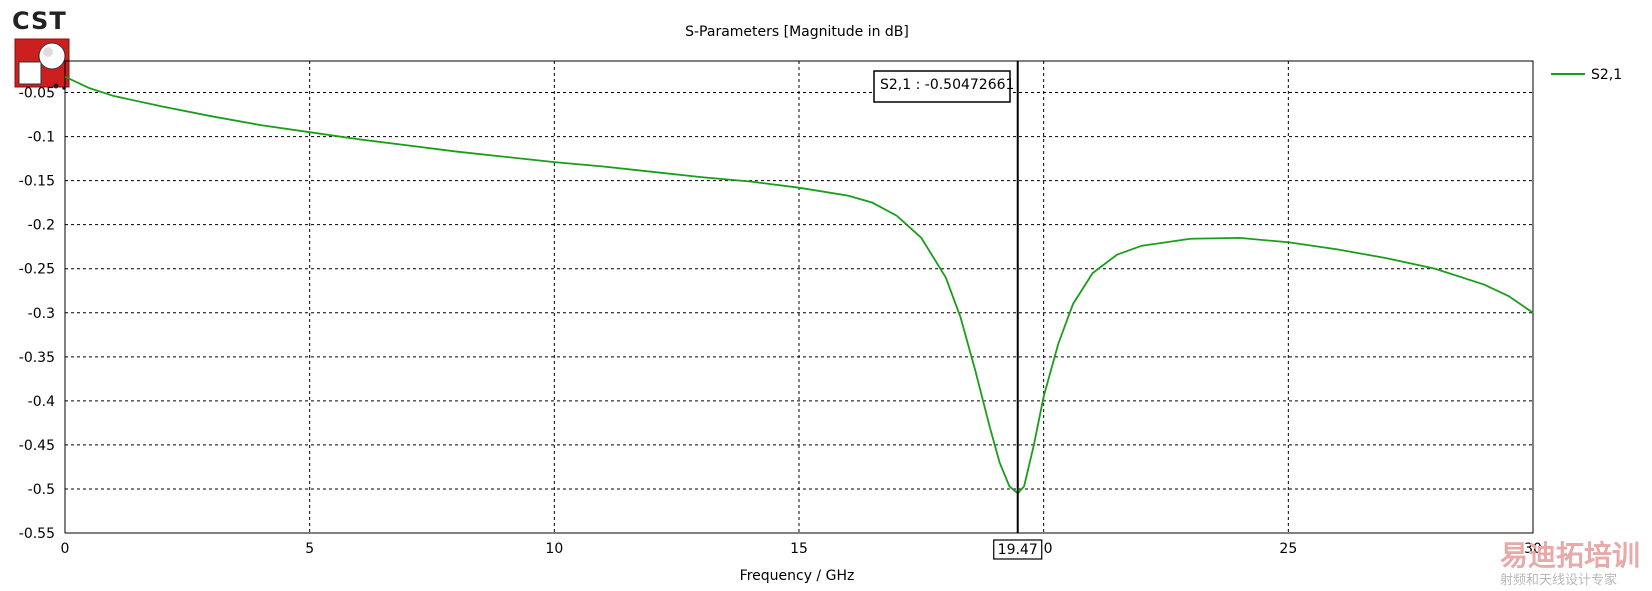  Describe the element at coordinates (1606, 75) in the screenshot. I see `legend-label-s21: S2,1` at that location.